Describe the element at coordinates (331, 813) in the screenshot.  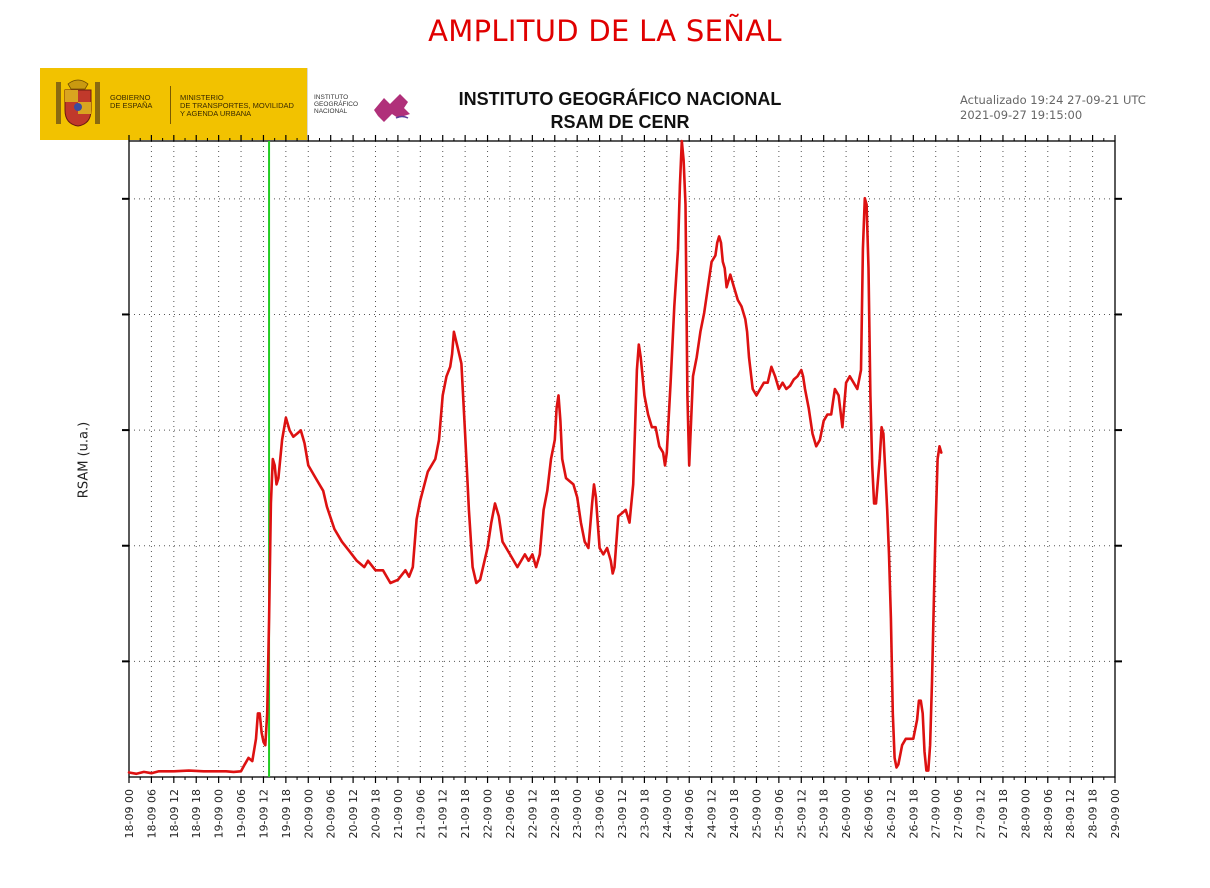
I see `x-tick-label: 20-09 06` at that location.